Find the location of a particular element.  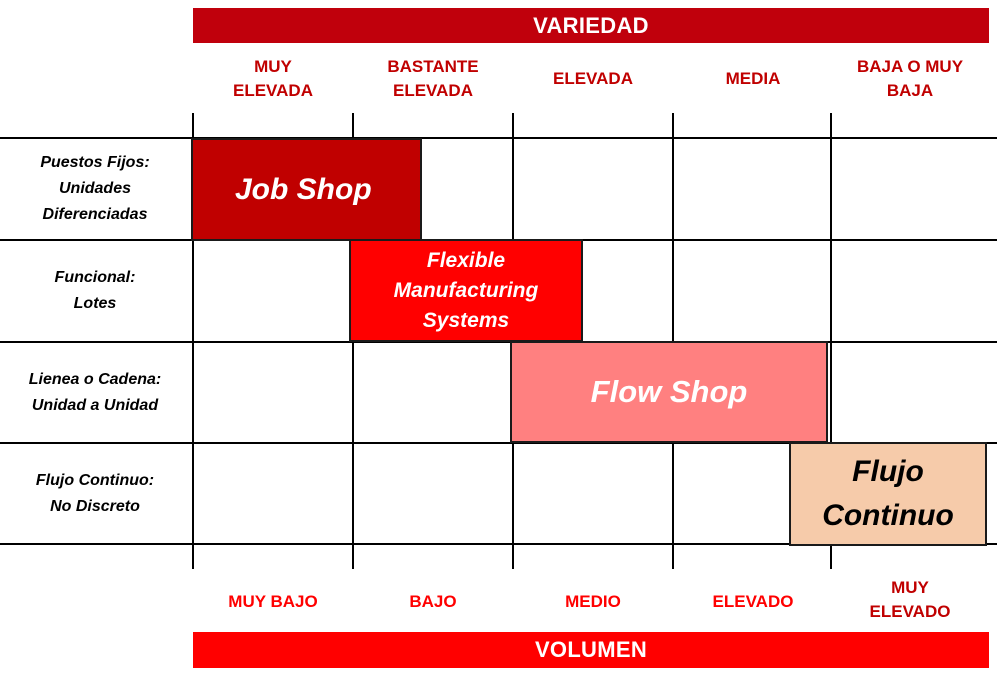

volume-level-muy-bajo: MUY BAJO is located at coordinates (273, 601).